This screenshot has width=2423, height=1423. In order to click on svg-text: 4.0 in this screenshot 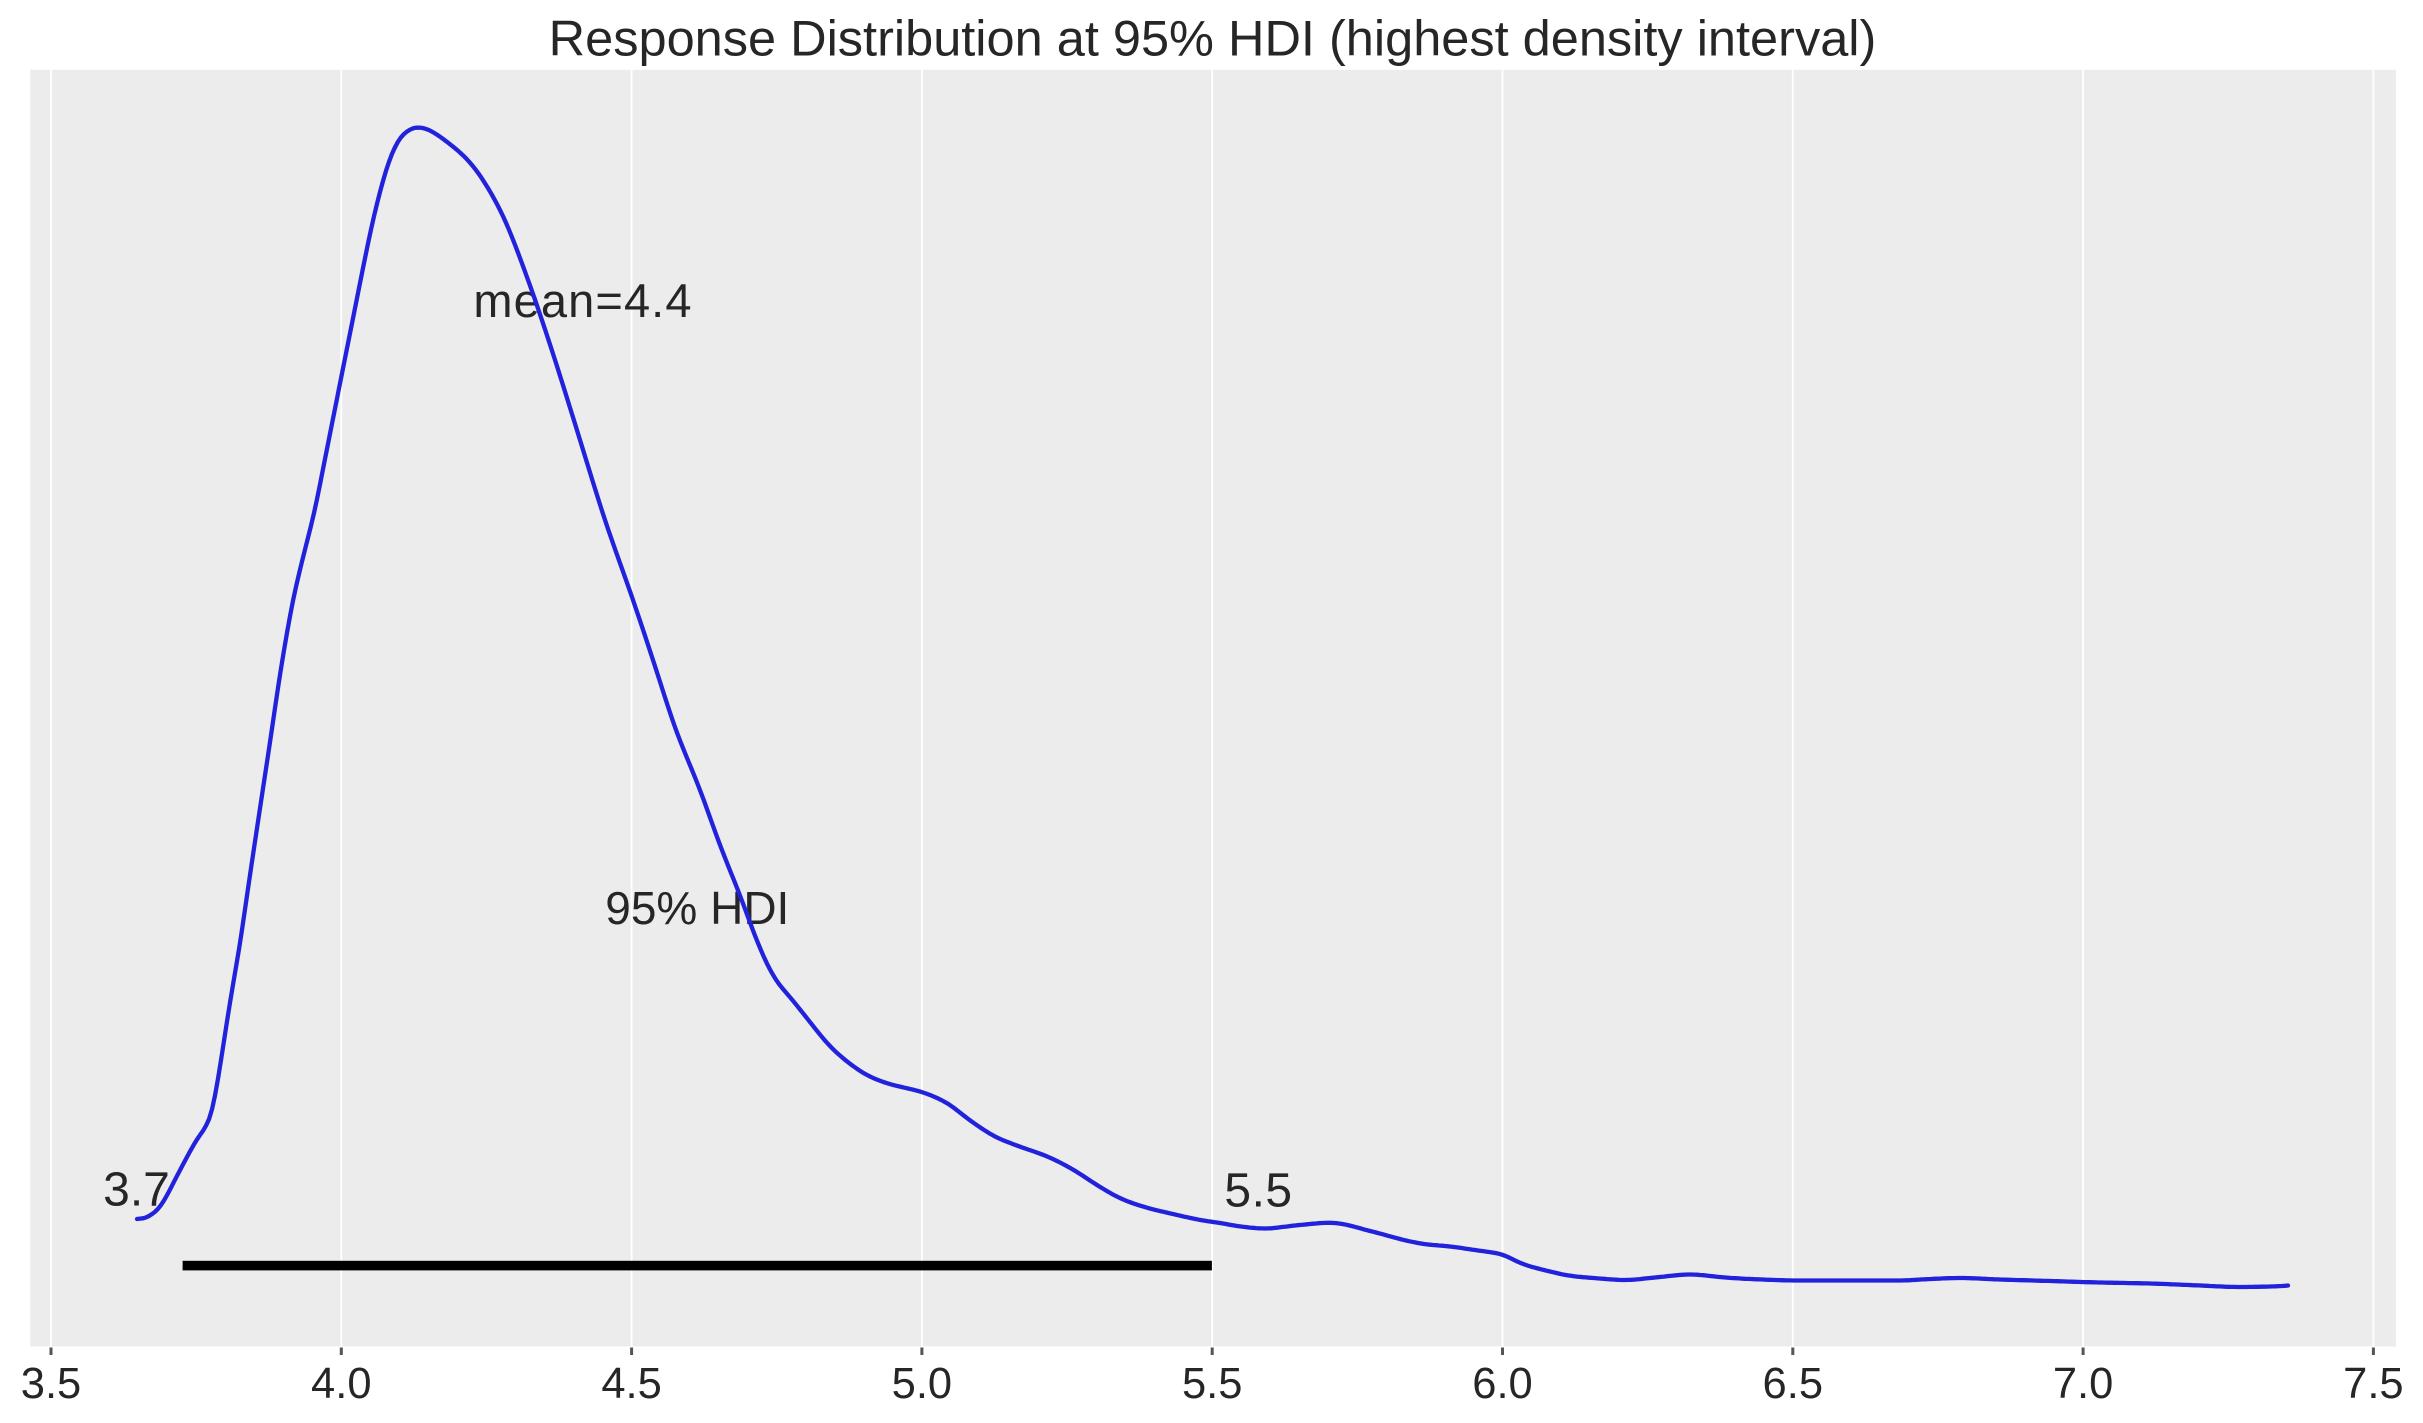, I will do `click(341, 1384)`.